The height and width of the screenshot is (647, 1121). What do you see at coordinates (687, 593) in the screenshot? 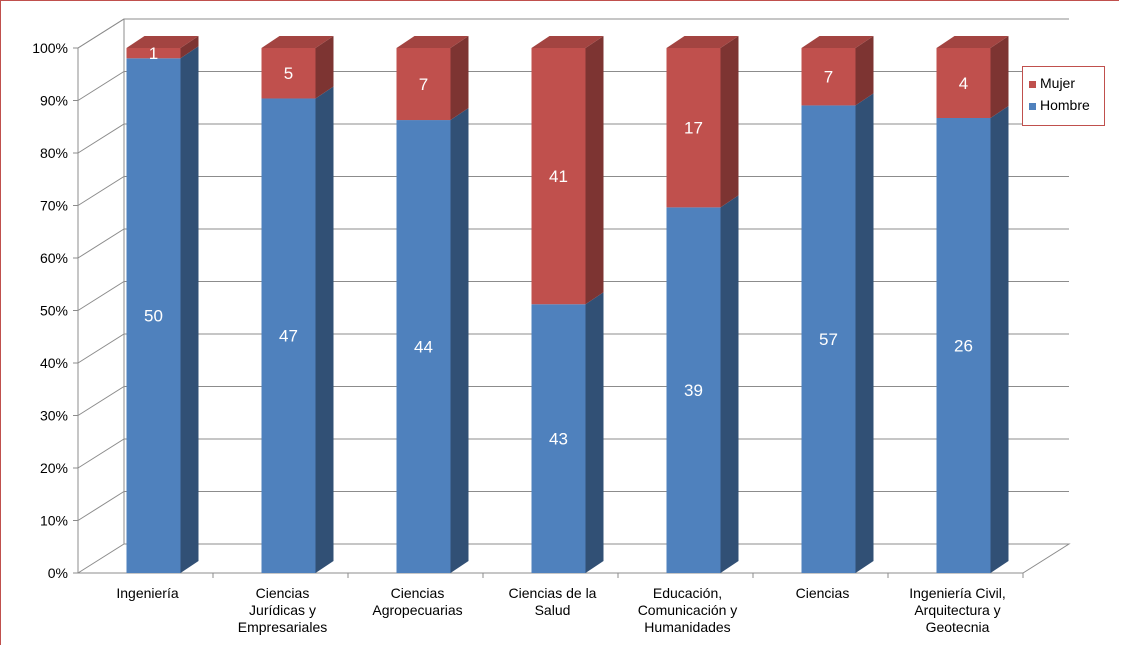
I see `category-label-line: Educación,` at bounding box center [687, 593].